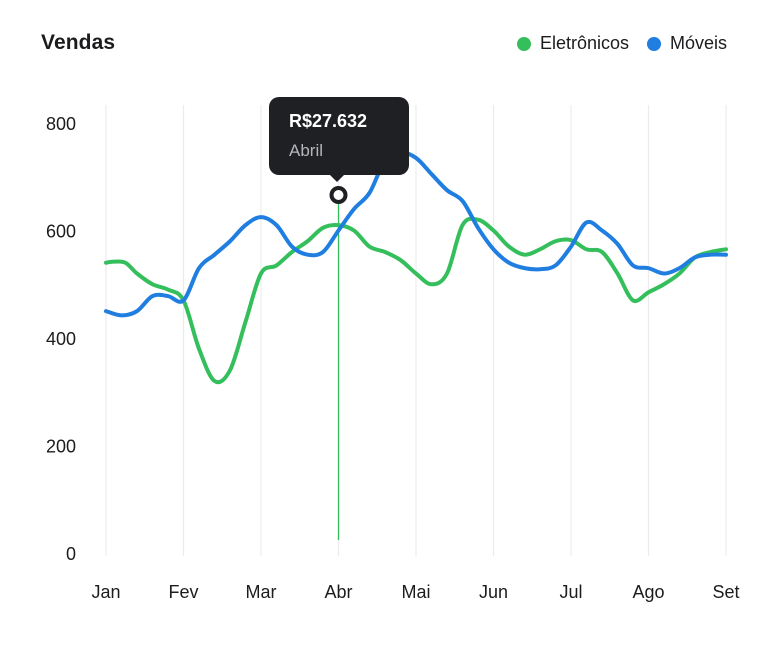  Describe the element at coordinates (653, 43) in the screenshot. I see `legend-swatch-moveis` at that location.